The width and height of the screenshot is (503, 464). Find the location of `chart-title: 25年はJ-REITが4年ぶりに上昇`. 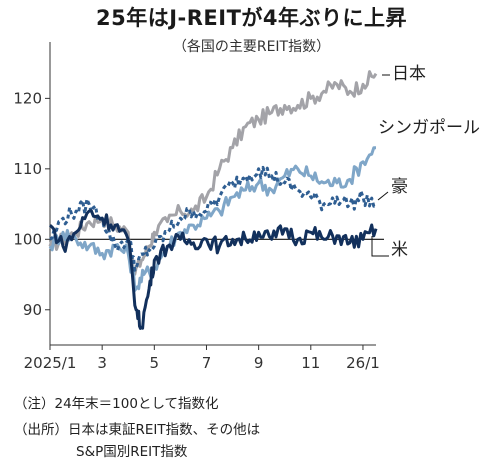

chart-title: 25年はJ-REITが4年ぶりに上昇 is located at coordinates (251, 18).